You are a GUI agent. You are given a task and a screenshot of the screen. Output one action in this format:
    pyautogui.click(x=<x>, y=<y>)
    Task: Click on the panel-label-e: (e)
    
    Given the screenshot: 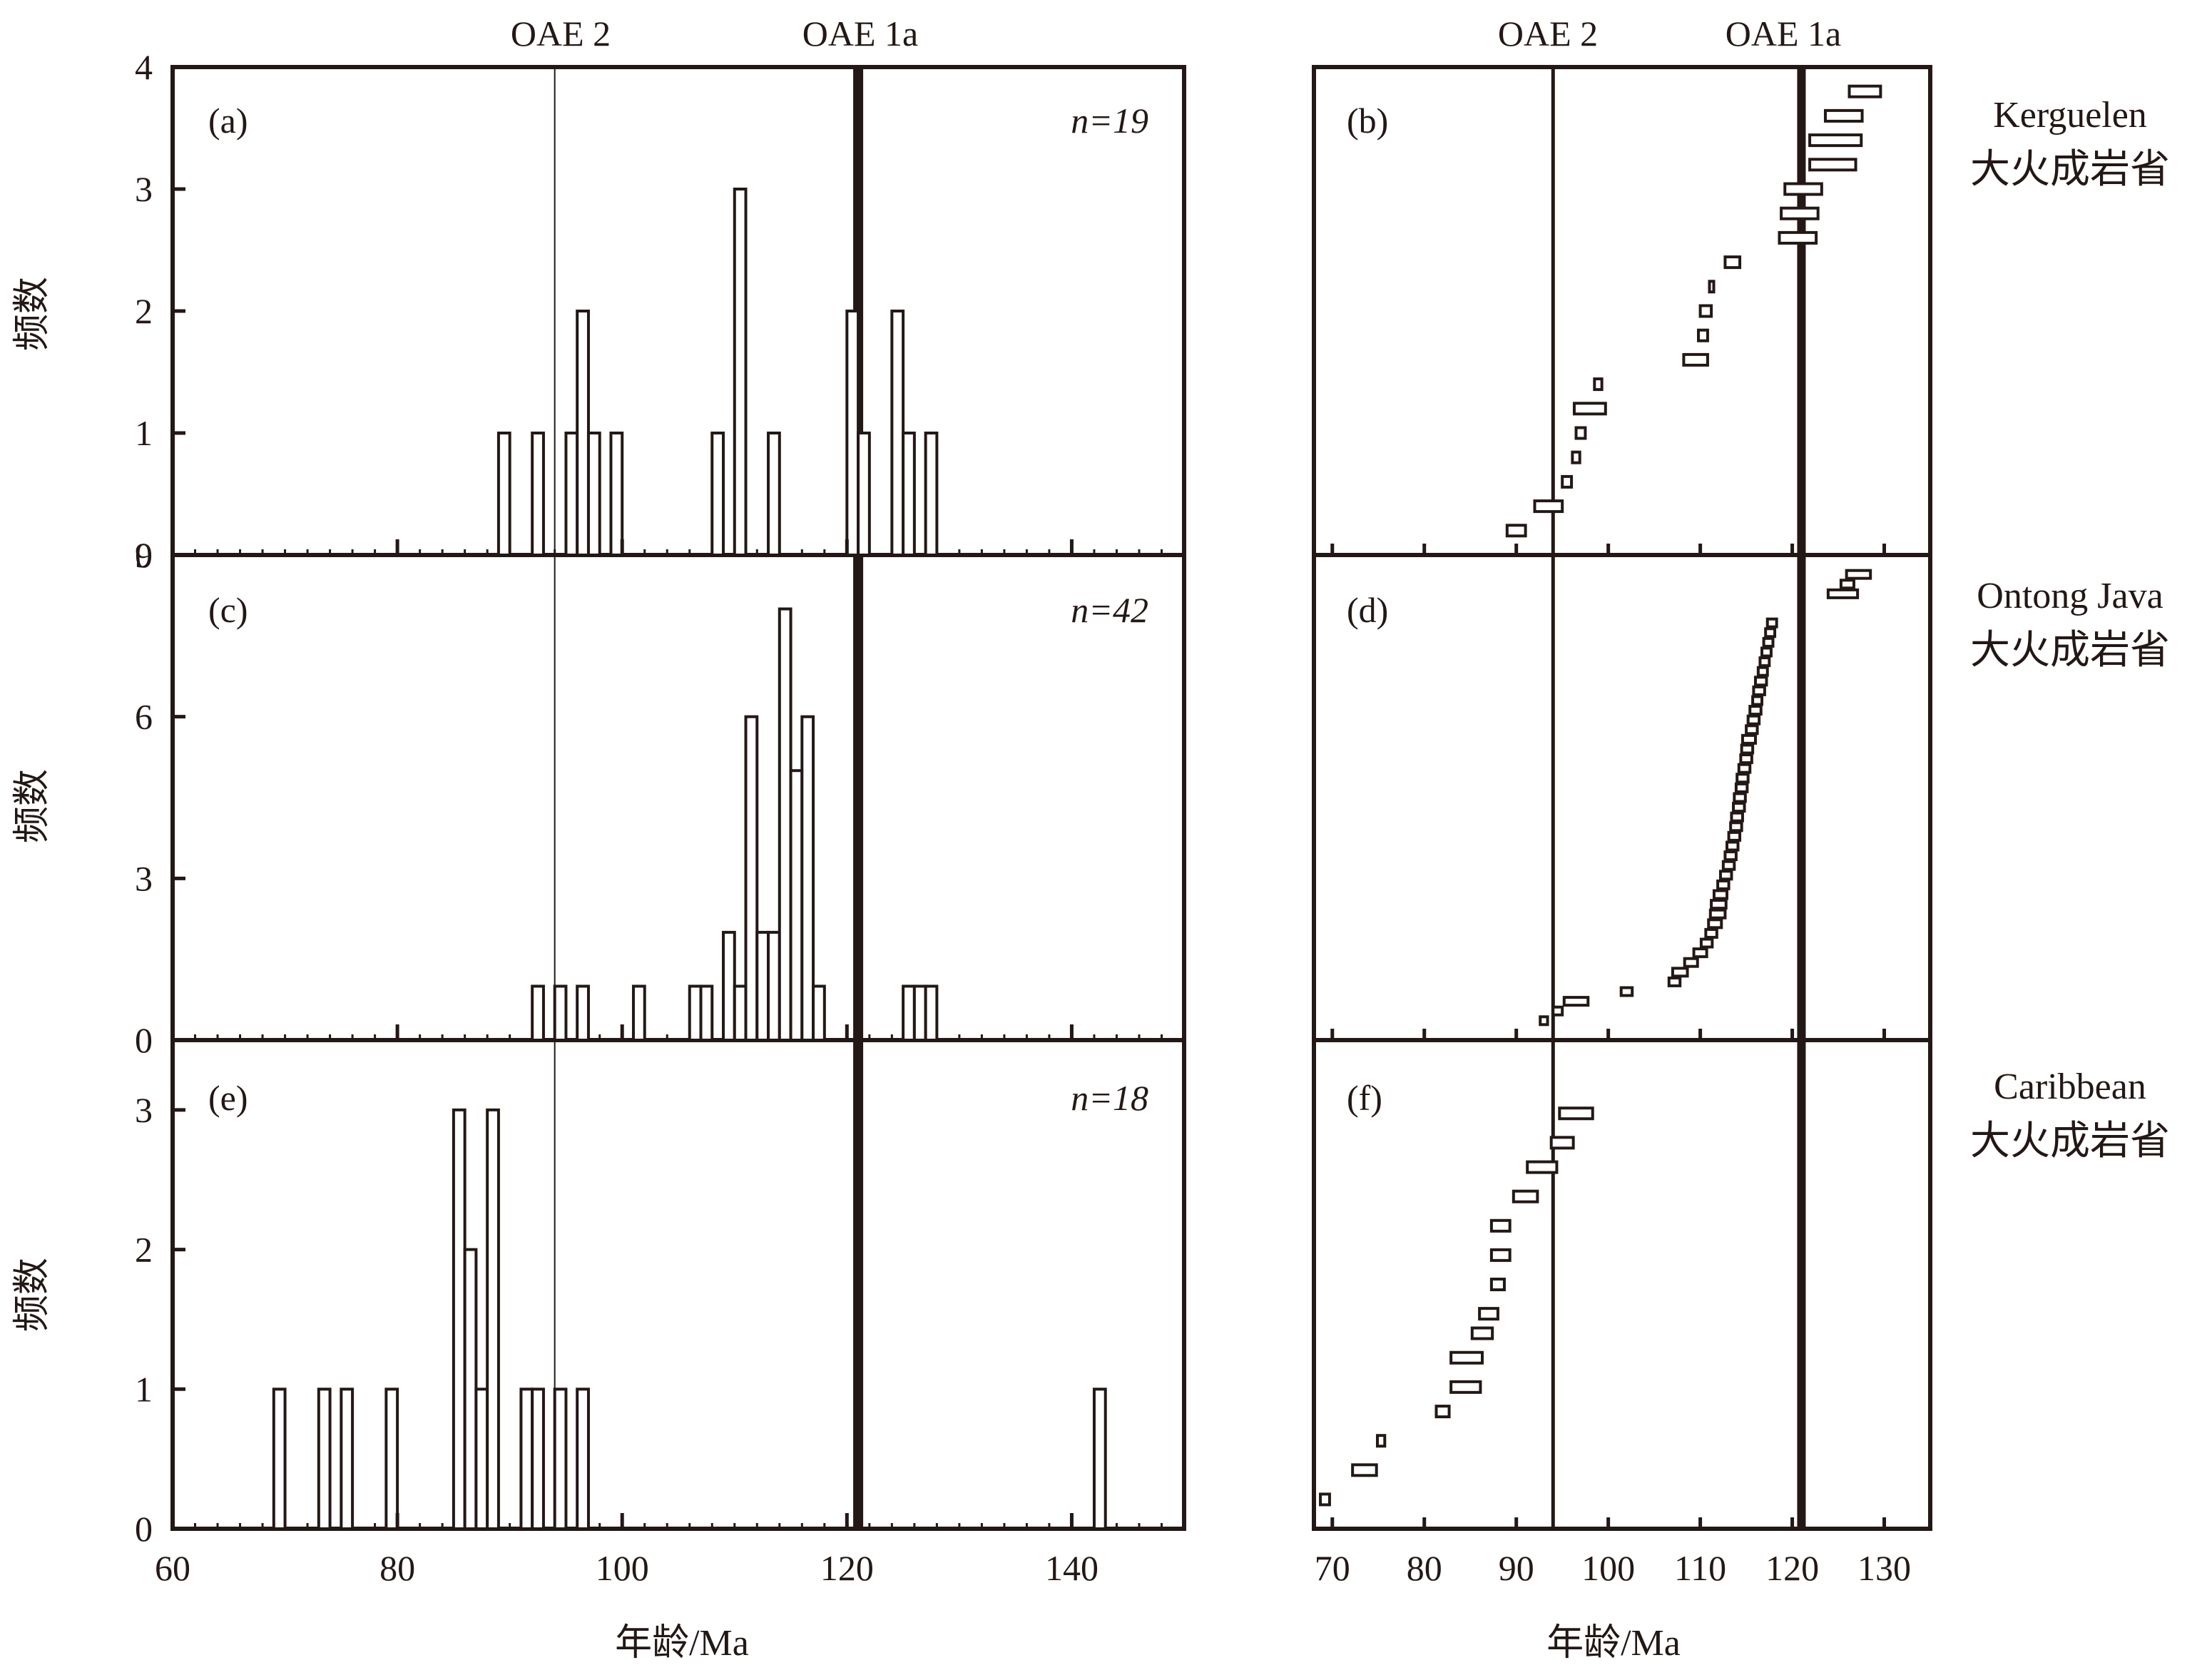 What is the action you would take?
    pyautogui.click(x=228, y=1098)
    